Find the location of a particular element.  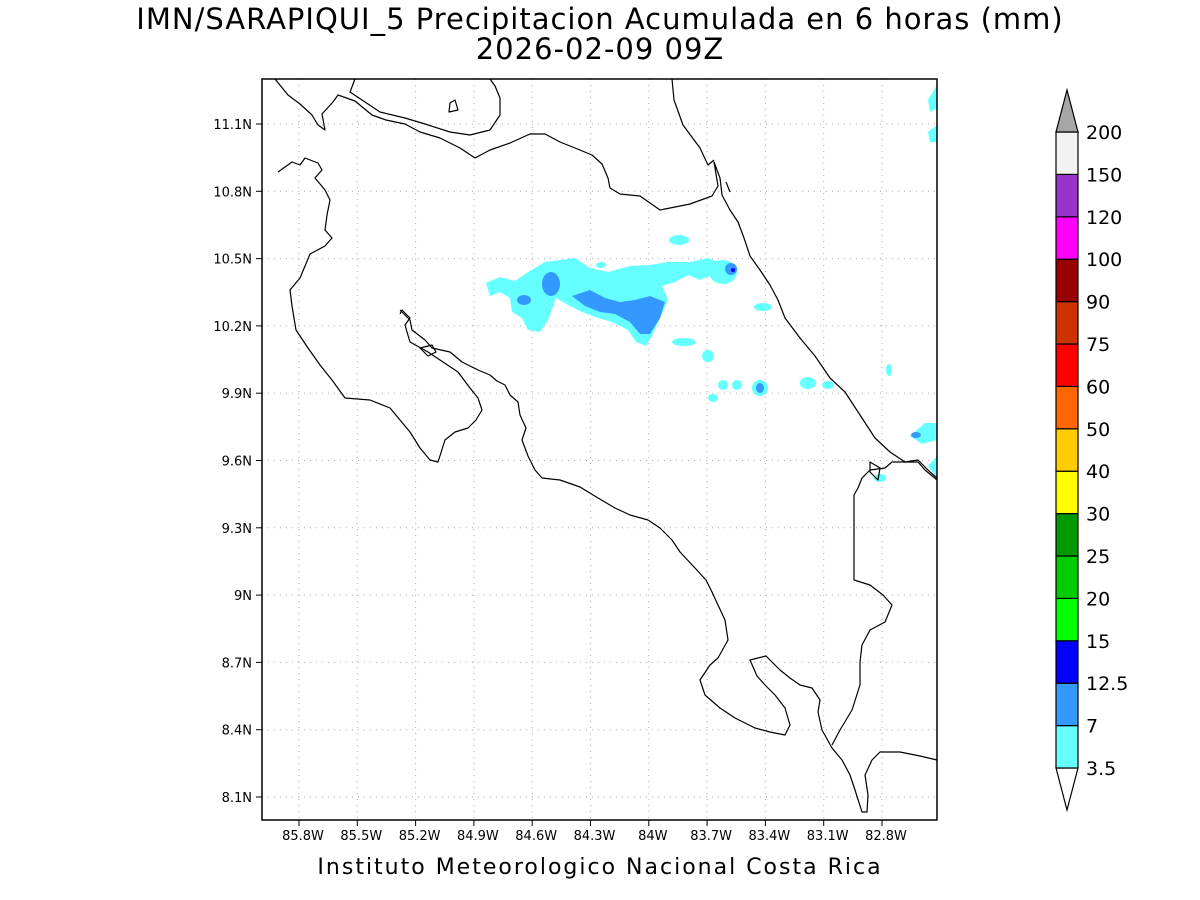

colorbar-label: 60 is located at coordinates (1098, 387).